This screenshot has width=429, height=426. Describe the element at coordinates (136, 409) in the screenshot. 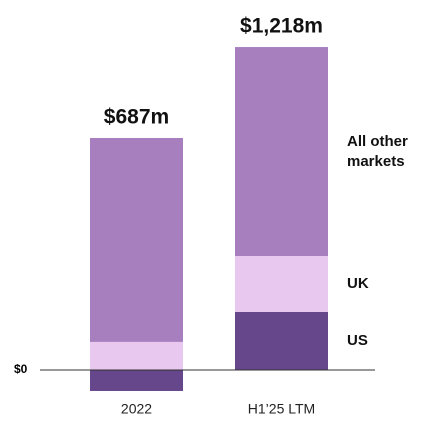

I see `x-tick-label: 2022` at that location.